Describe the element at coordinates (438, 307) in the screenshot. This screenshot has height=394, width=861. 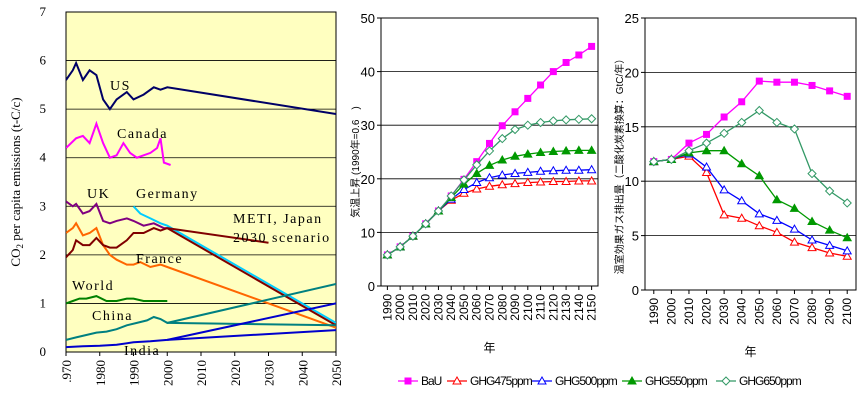
I see `x-tick-label: 2030` at that location.